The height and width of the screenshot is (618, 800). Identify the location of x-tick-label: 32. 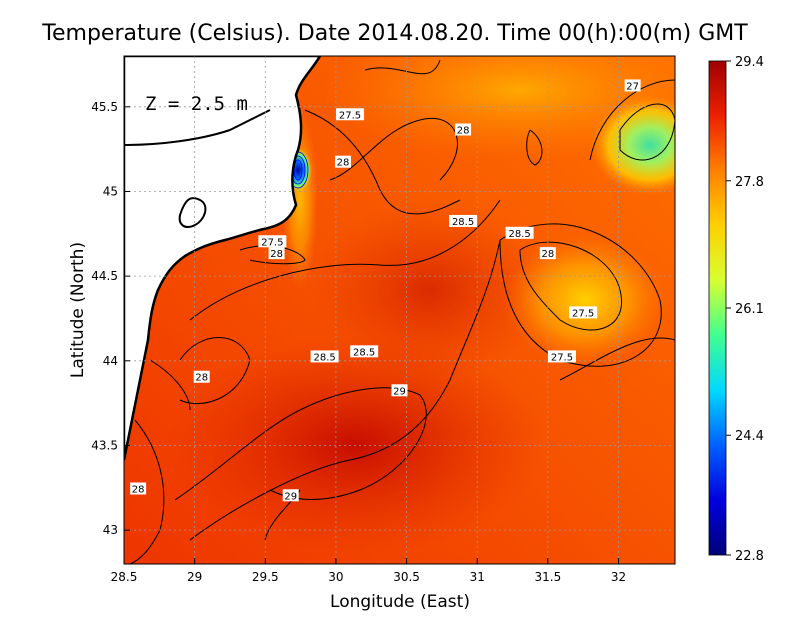
(618, 577).